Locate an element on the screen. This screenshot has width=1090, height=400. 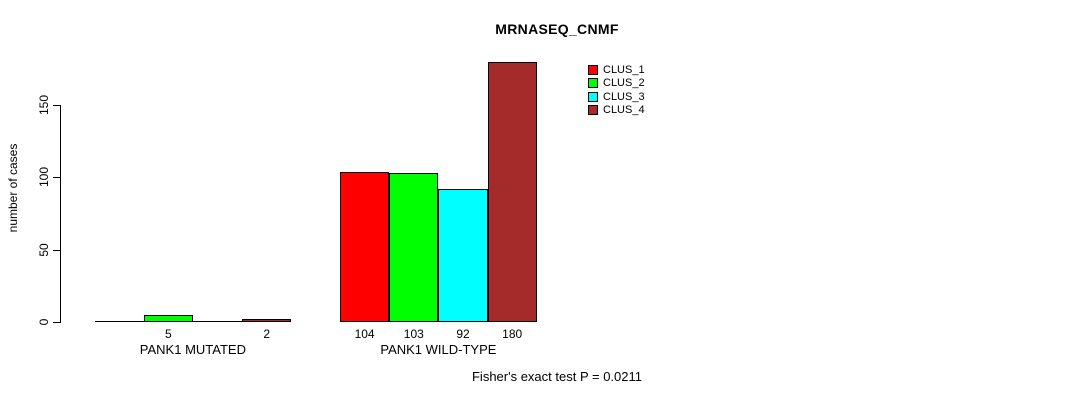
legend-item-clus_4: CLUS_4 is located at coordinates (623, 110).